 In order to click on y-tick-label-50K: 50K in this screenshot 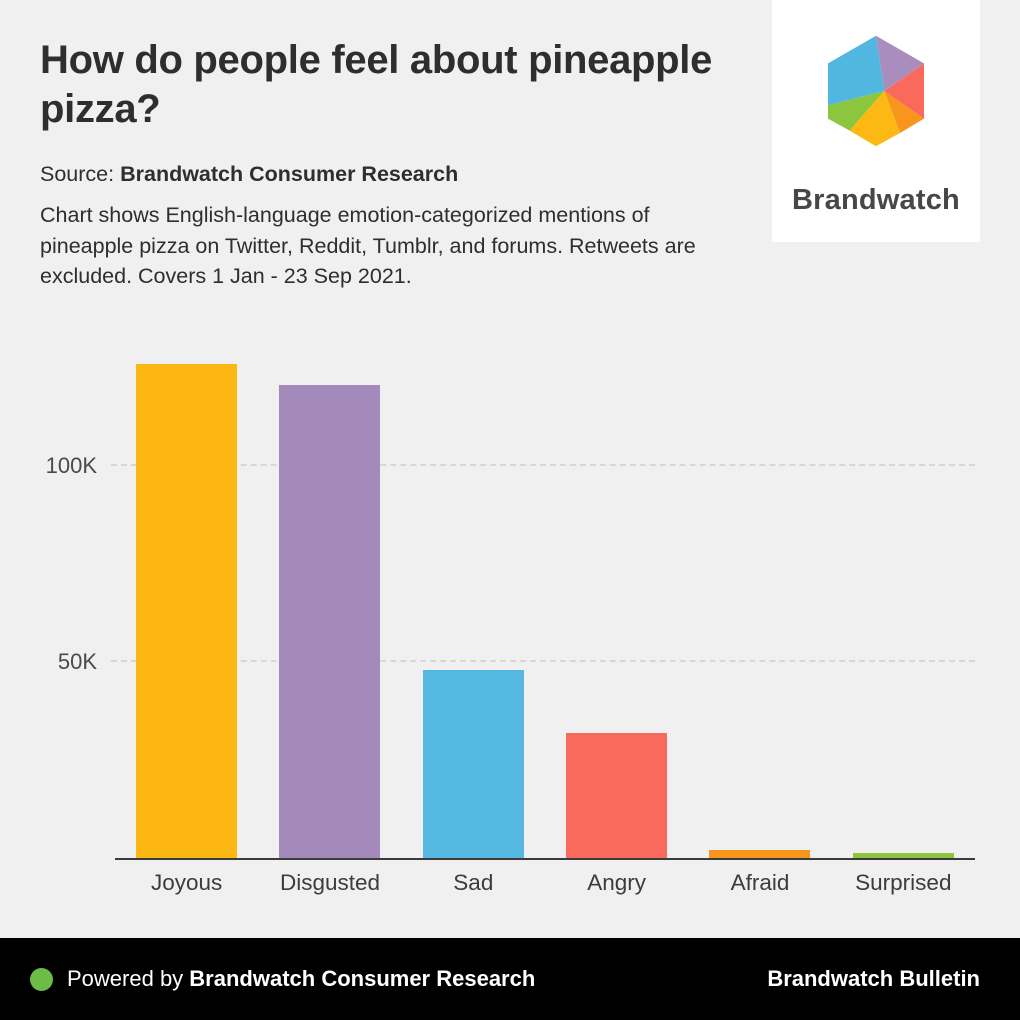, I will do `click(77, 661)`.